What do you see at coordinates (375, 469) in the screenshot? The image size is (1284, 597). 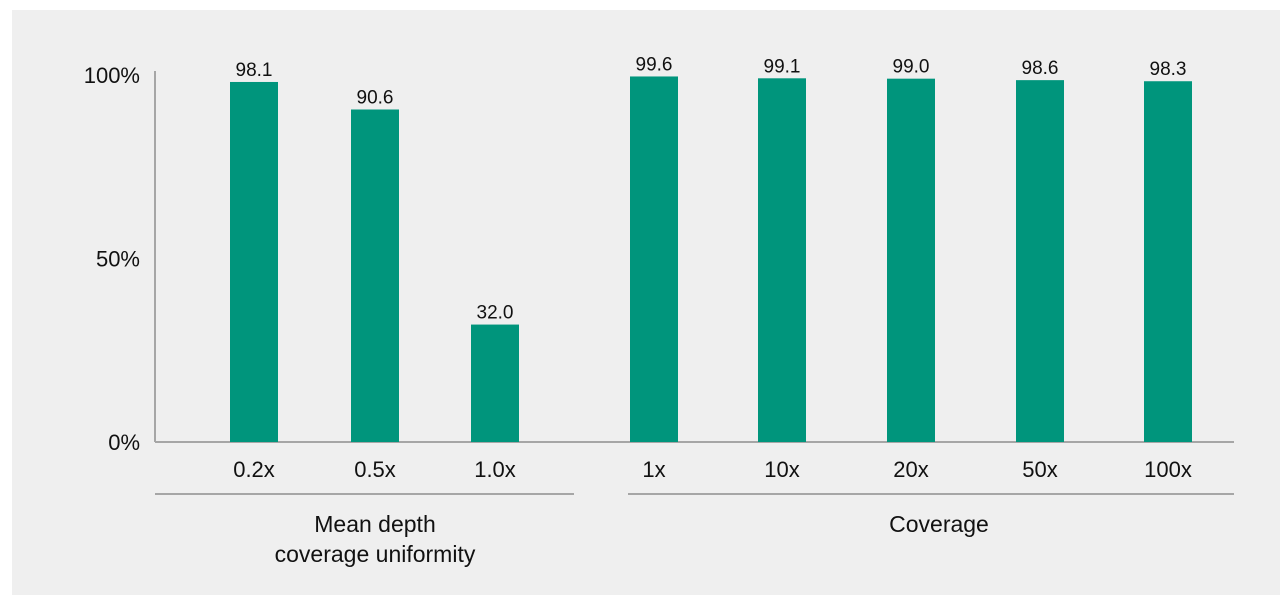 I see `x-tick-label: 0.5x` at bounding box center [375, 469].